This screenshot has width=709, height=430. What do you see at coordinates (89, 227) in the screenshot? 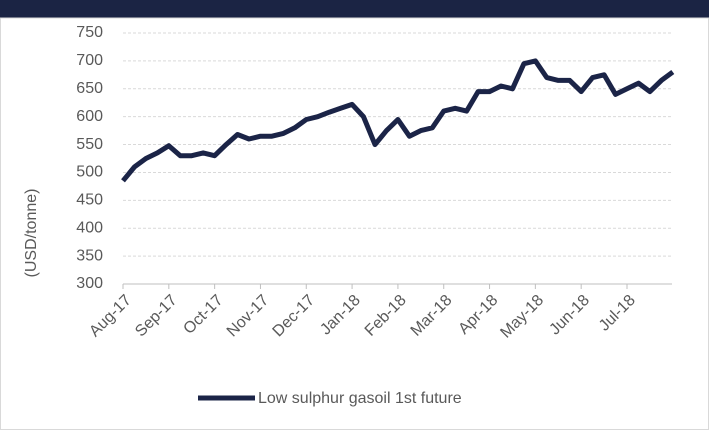
I see `y-tick-label: 400` at bounding box center [89, 227].